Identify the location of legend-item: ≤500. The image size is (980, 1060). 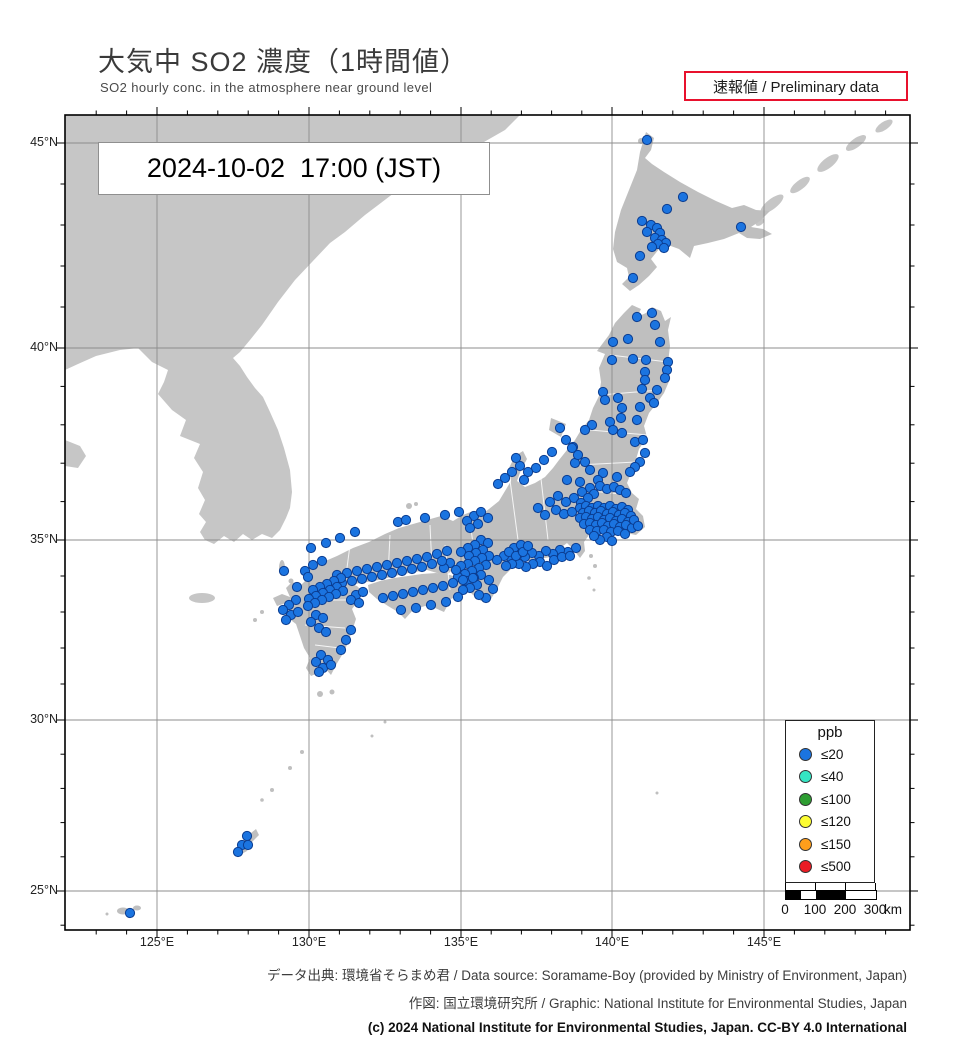
(830, 867).